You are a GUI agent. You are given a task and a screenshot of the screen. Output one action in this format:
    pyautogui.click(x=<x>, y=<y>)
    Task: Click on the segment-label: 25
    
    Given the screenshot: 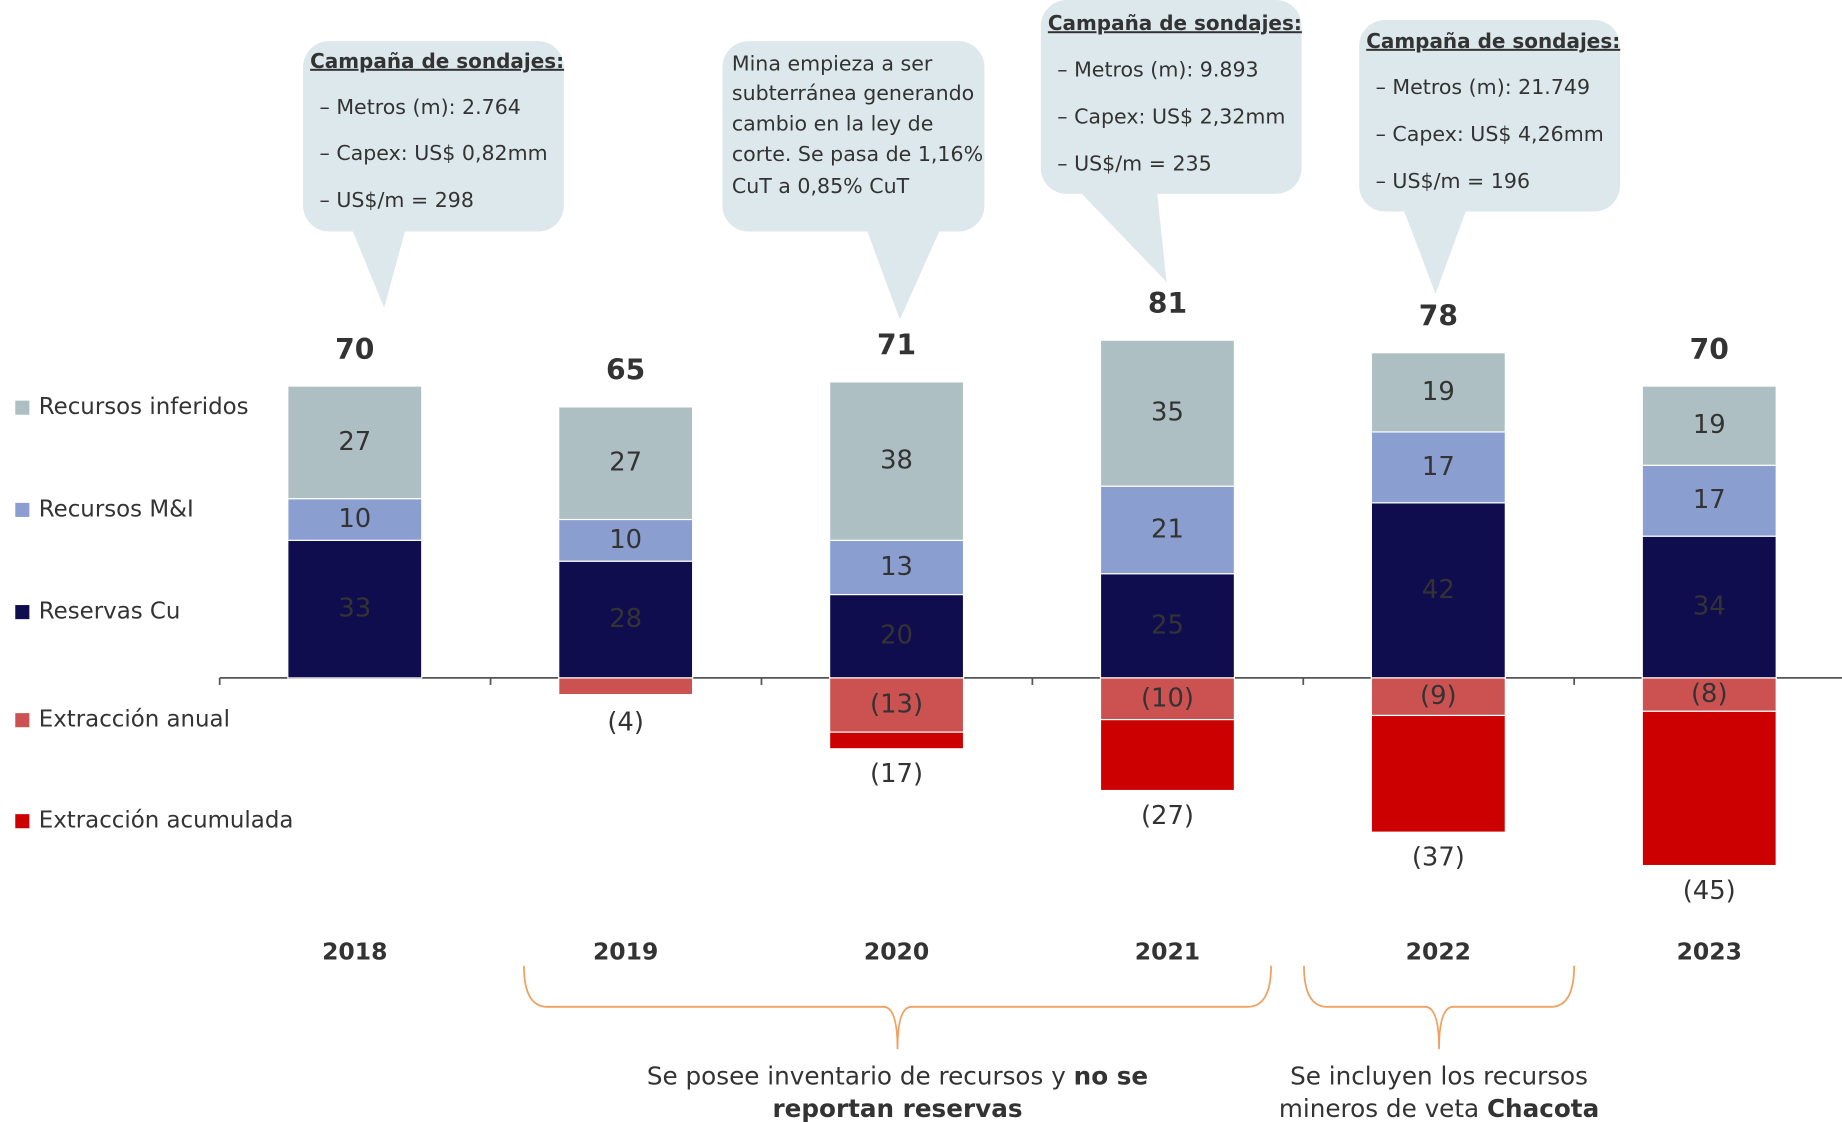 What is the action you would take?
    pyautogui.click(x=1167, y=625)
    